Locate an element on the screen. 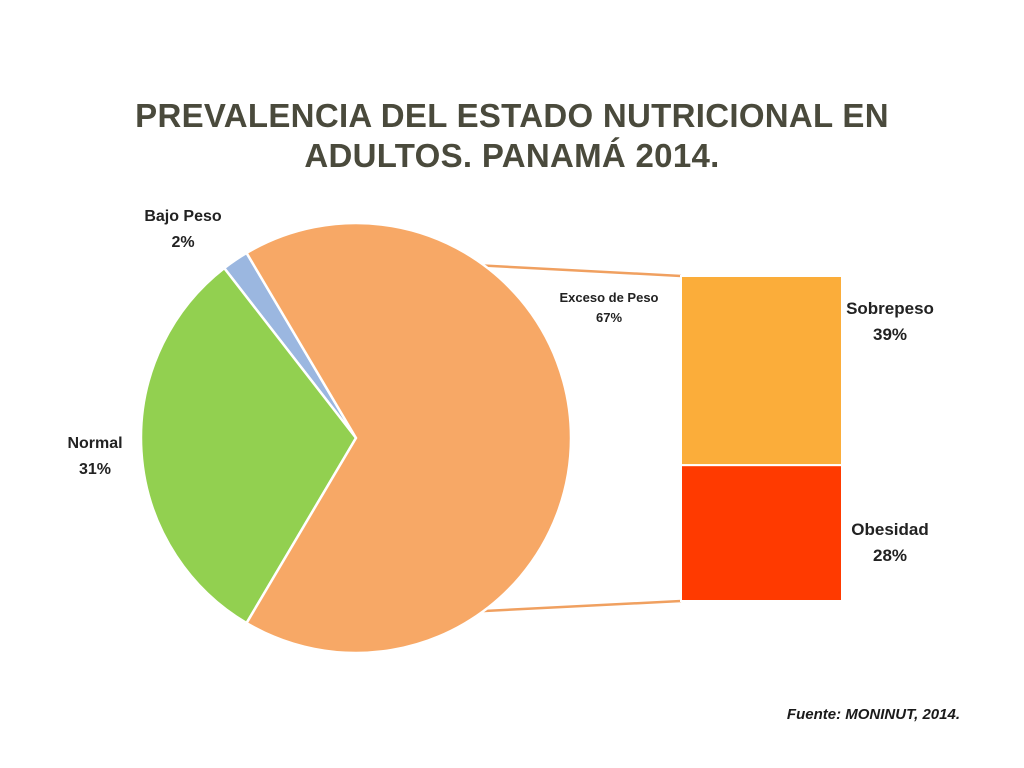 This screenshot has height=768, width=1024. chart-title-line-2: ADULTOS. PANAMÁ 2014. is located at coordinates (512, 155).